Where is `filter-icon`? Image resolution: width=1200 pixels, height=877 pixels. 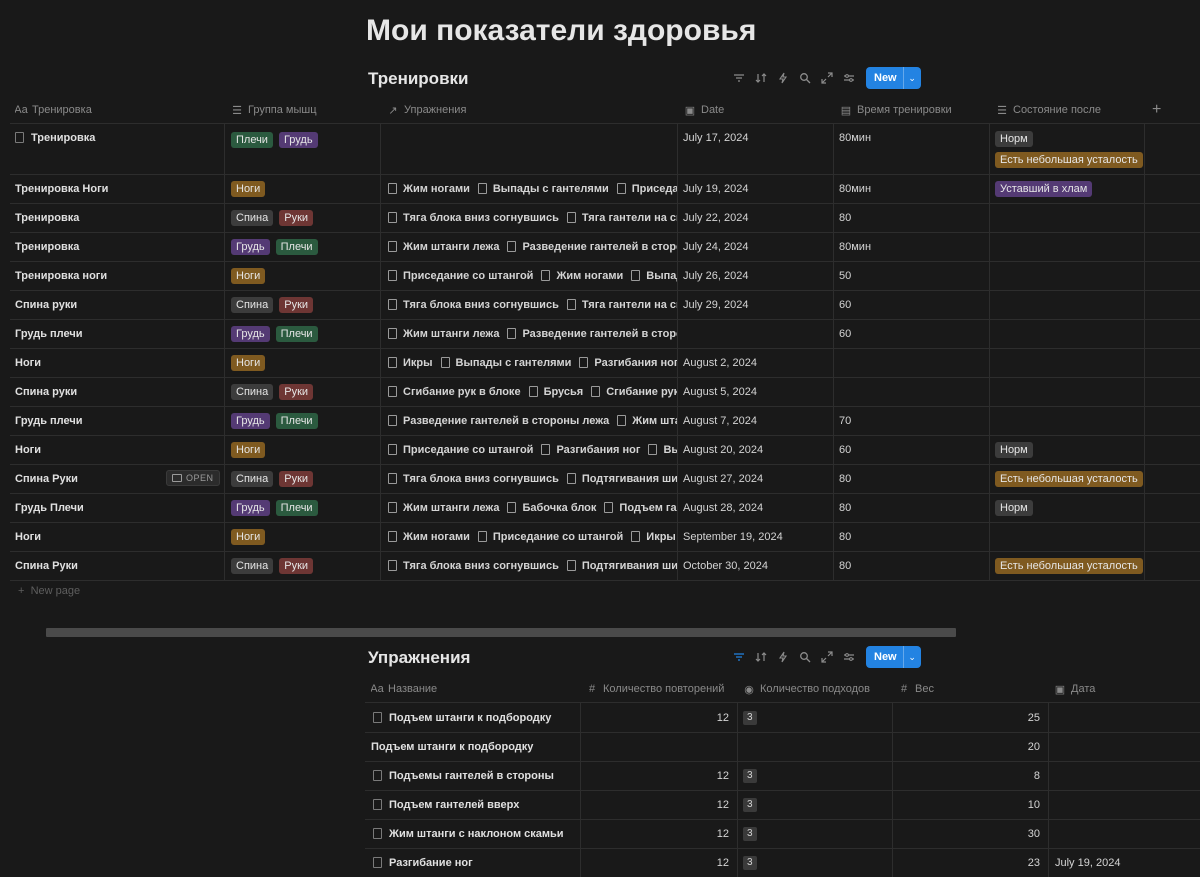 filter-icon is located at coordinates (739, 78).